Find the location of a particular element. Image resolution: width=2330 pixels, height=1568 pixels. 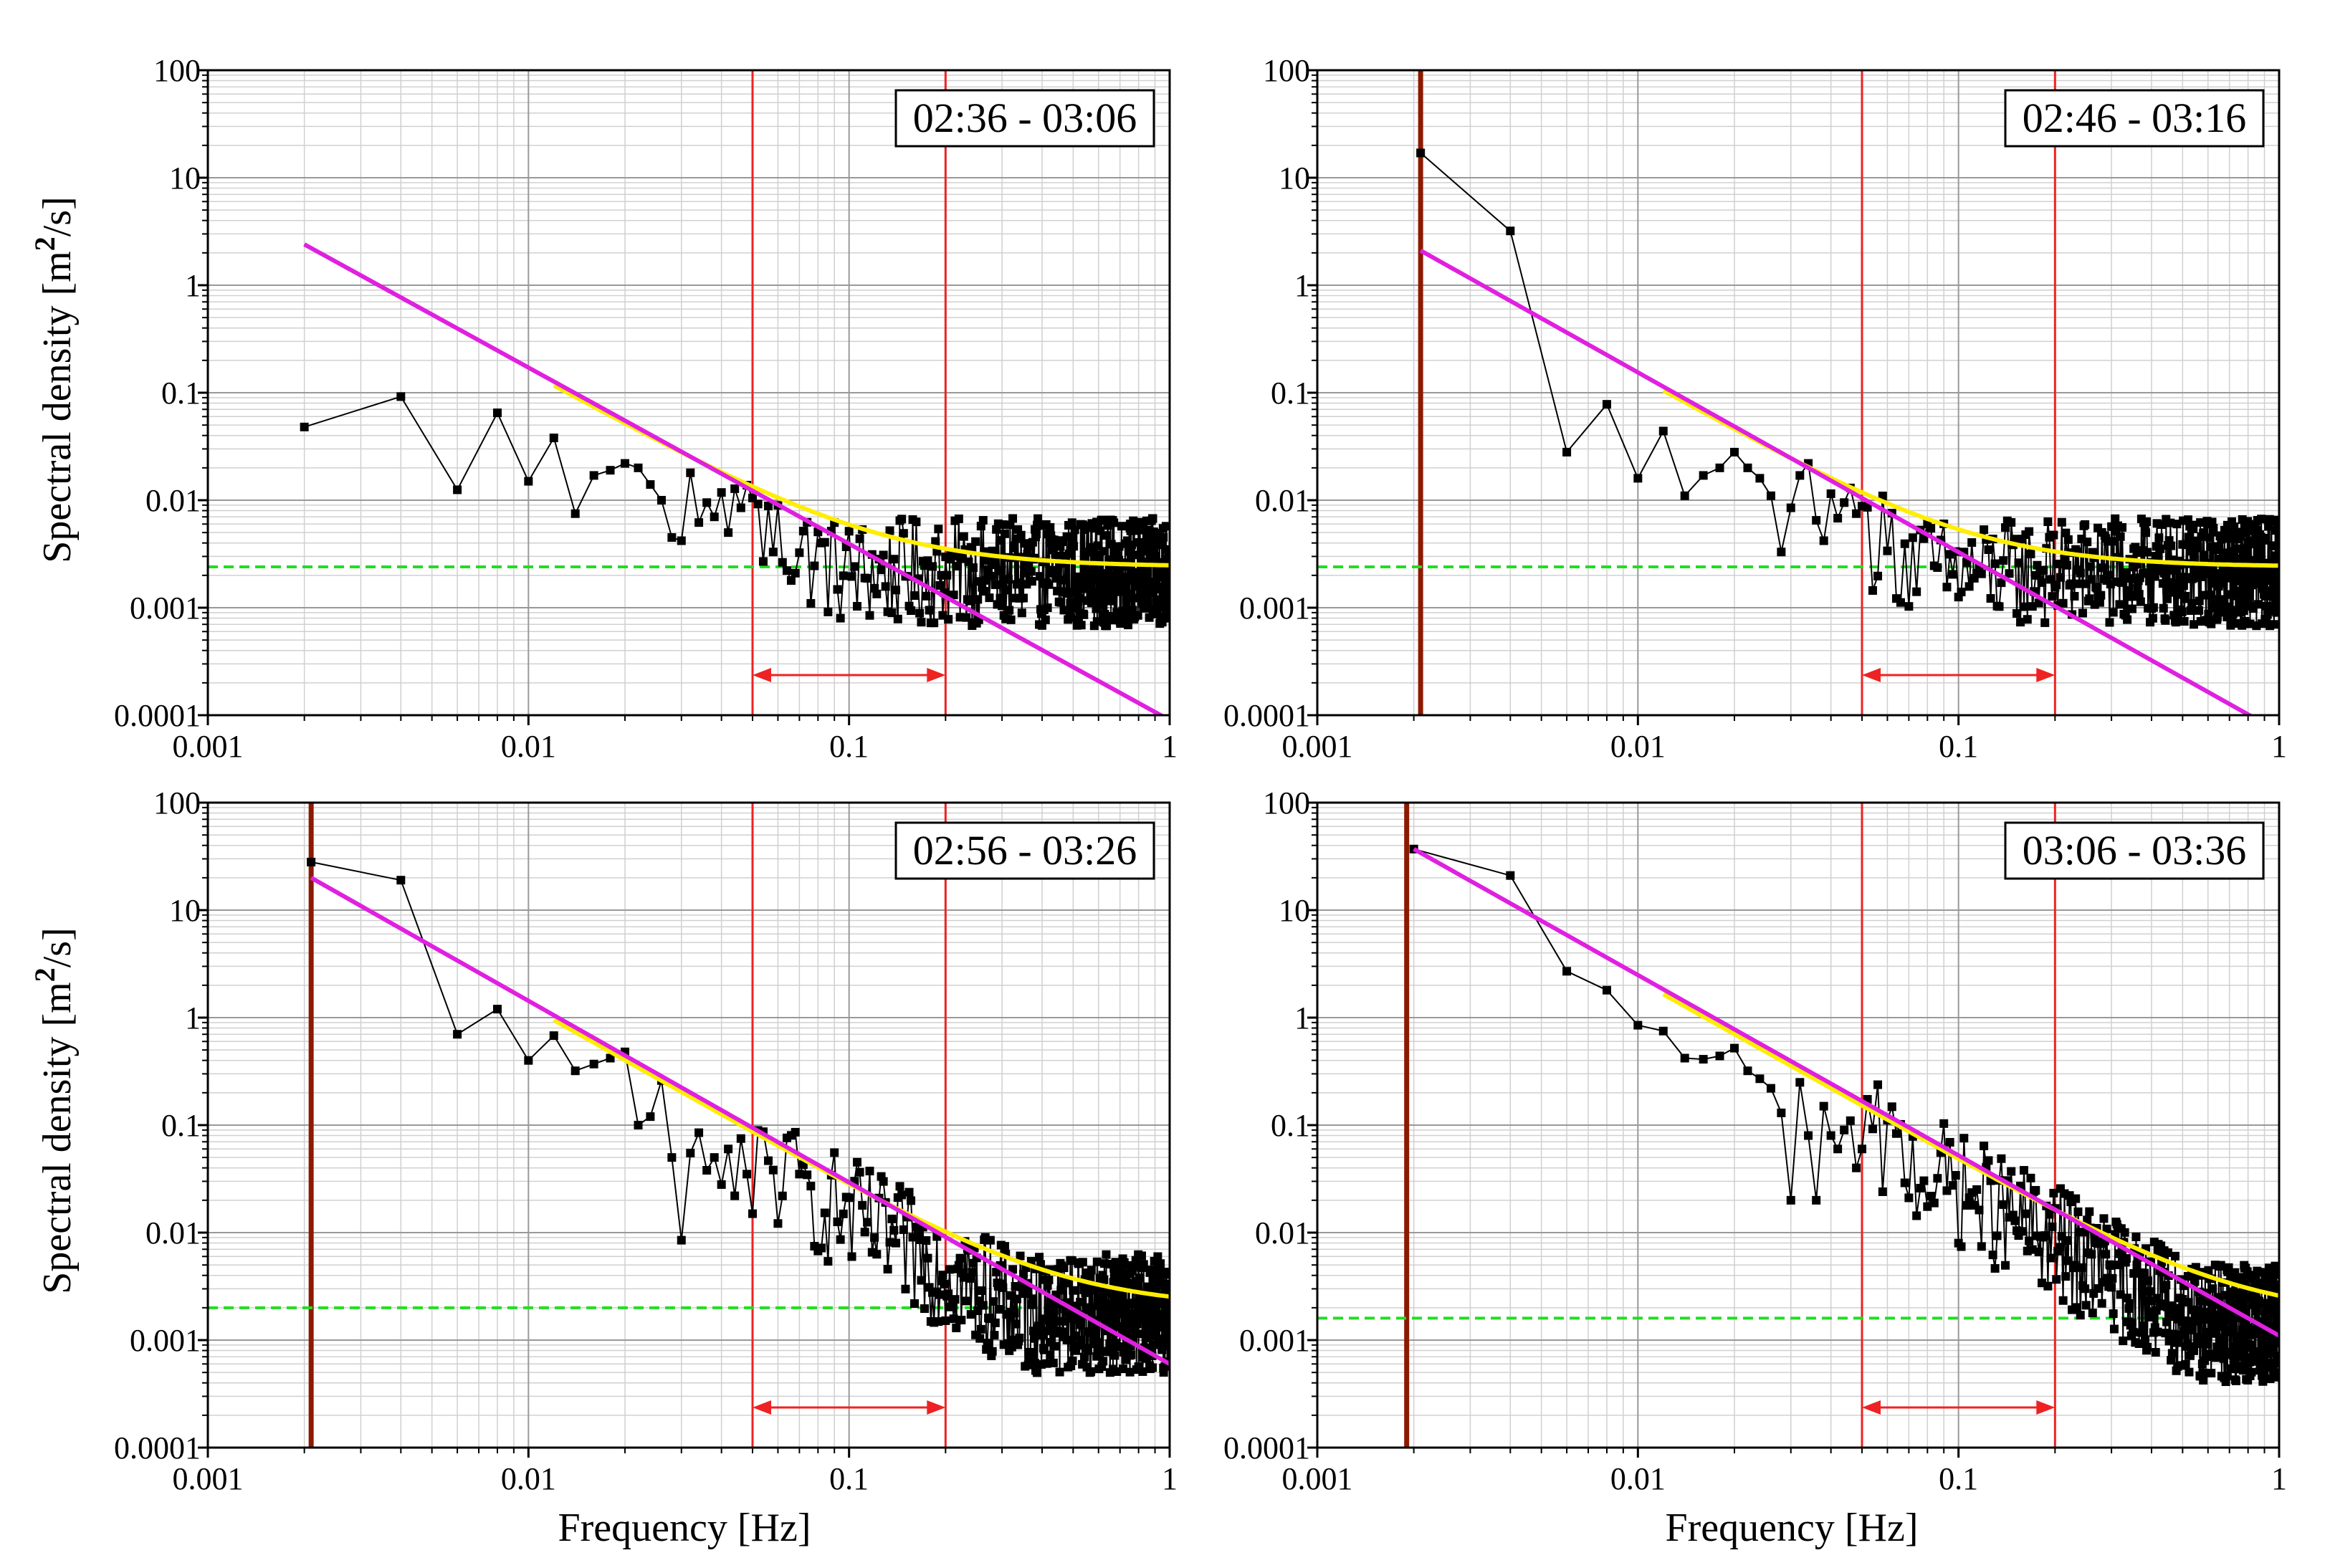

band-arrow is located at coordinates (1959, 675).